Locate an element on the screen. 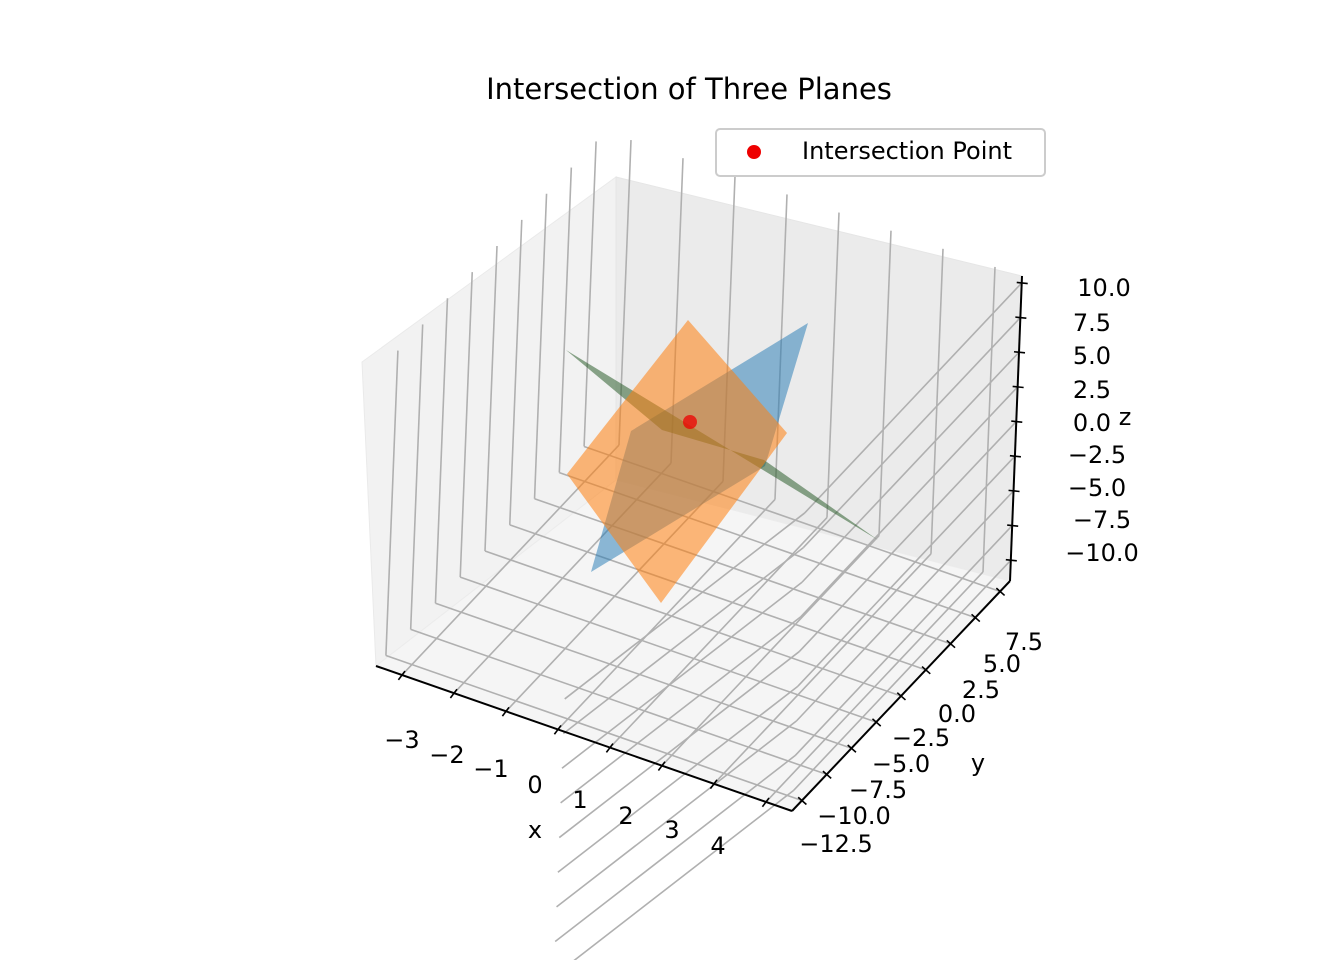  y-tick-label: 5.0 is located at coordinates (1002, 664).